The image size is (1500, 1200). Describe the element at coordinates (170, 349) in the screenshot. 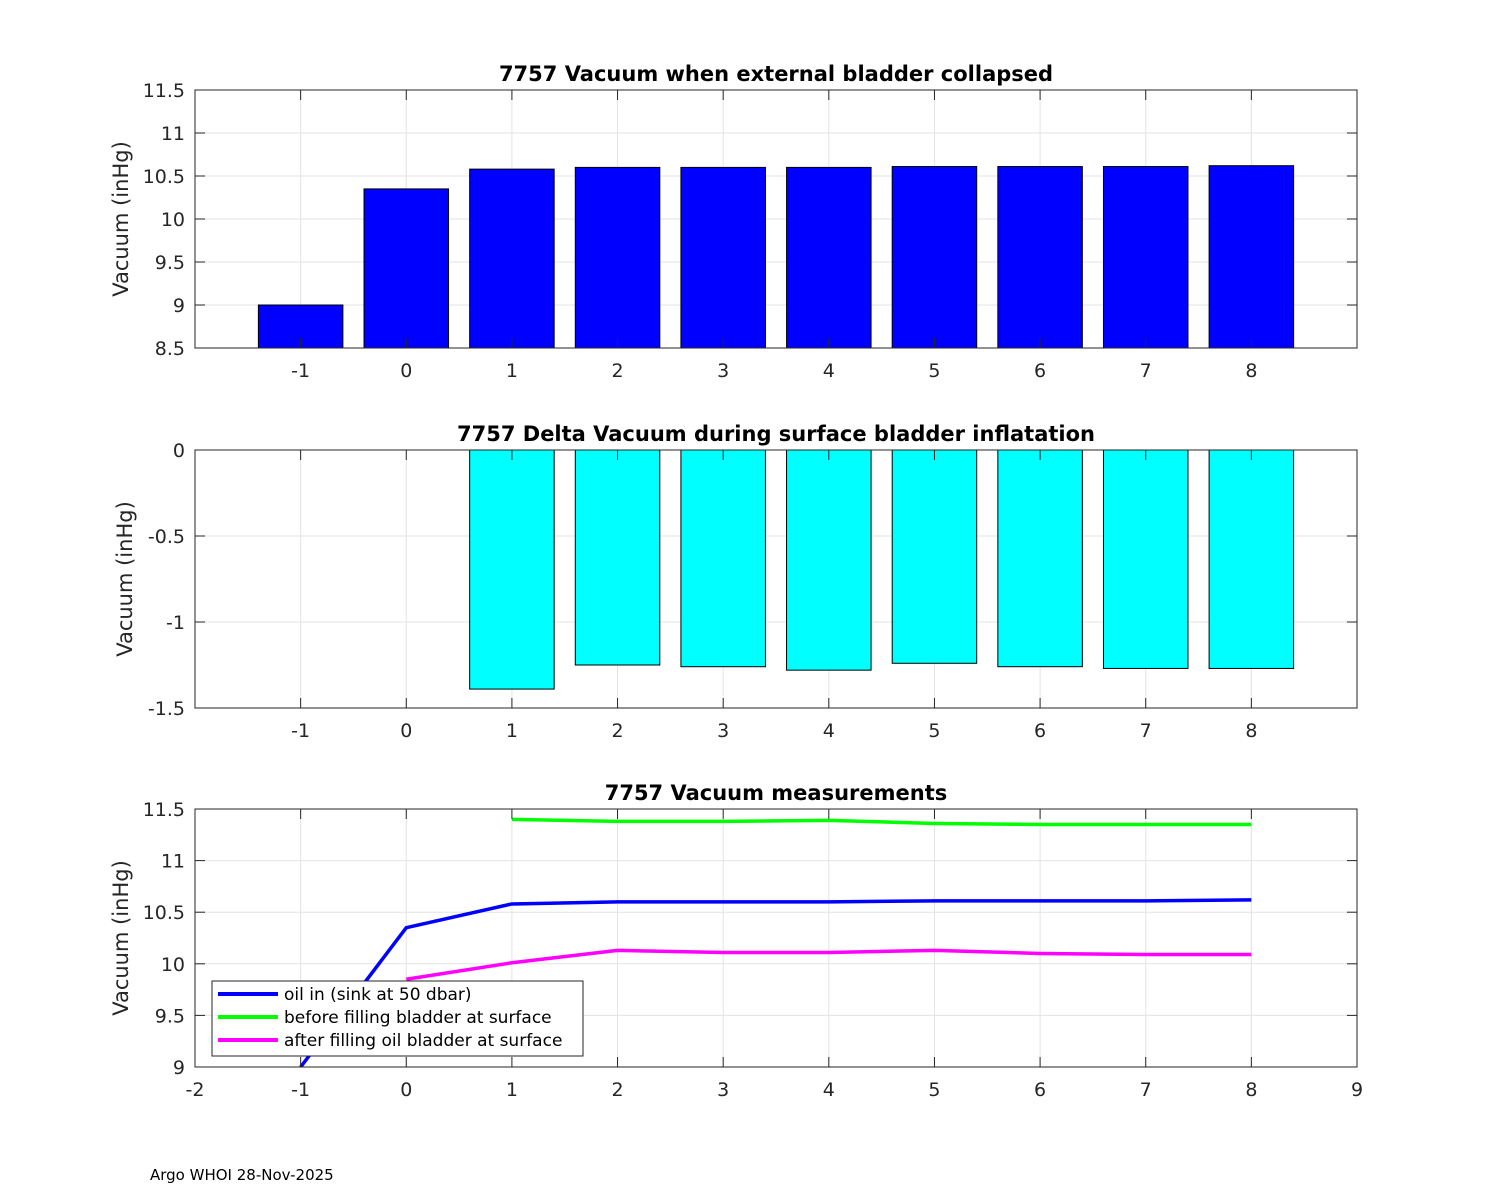

I see `y-tick-label: 8.5` at that location.